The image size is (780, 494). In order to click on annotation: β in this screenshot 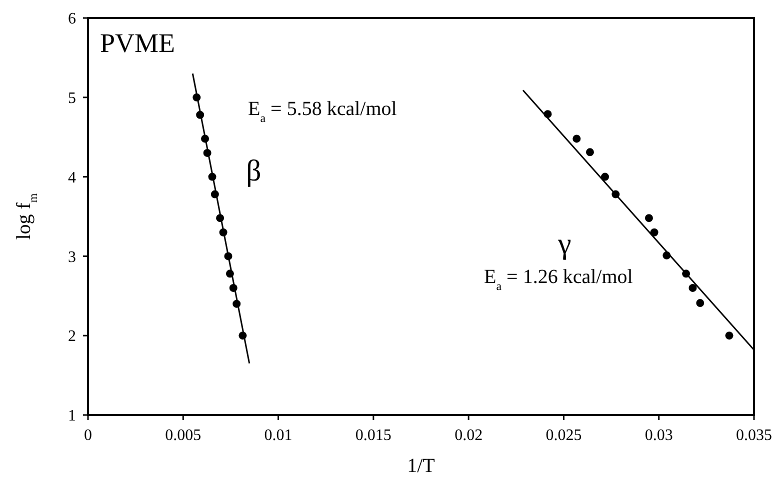, I will do `click(254, 171)`.